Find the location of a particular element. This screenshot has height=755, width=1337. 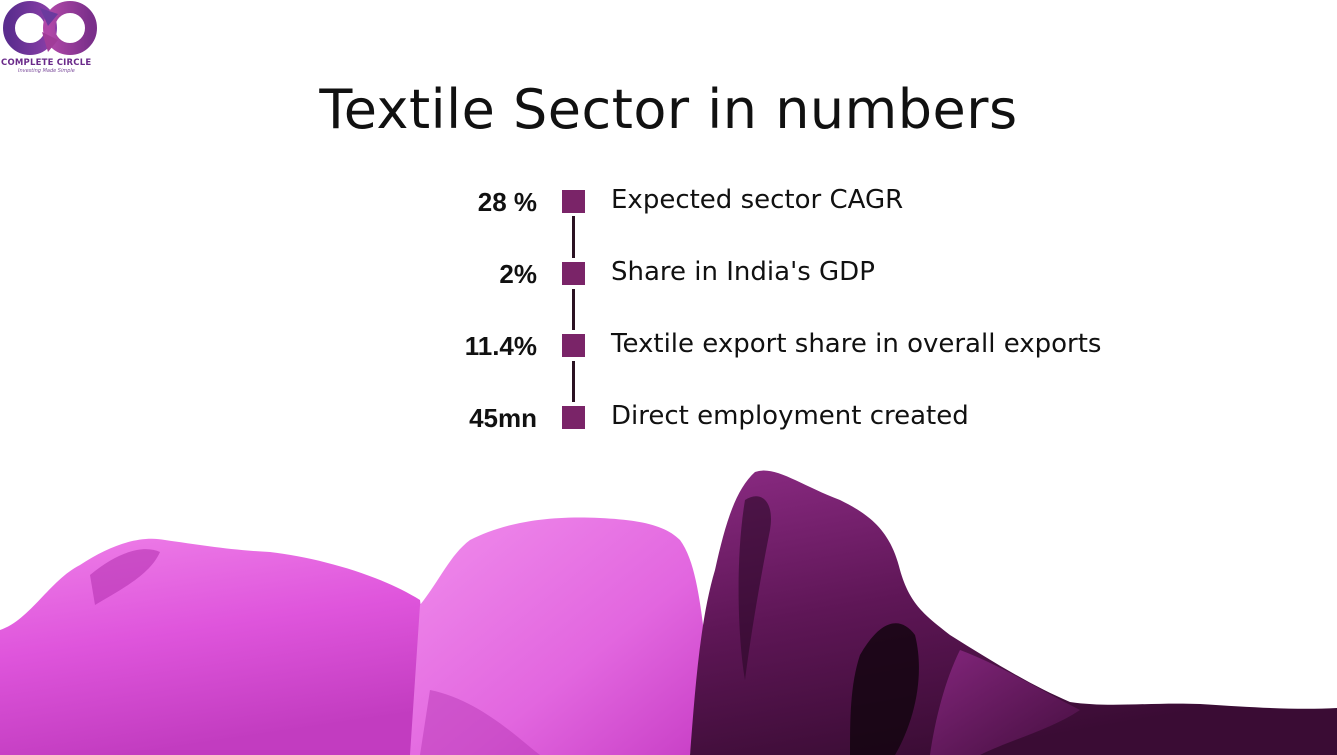

stat-label: Direct employment created is located at coordinates (790, 416).